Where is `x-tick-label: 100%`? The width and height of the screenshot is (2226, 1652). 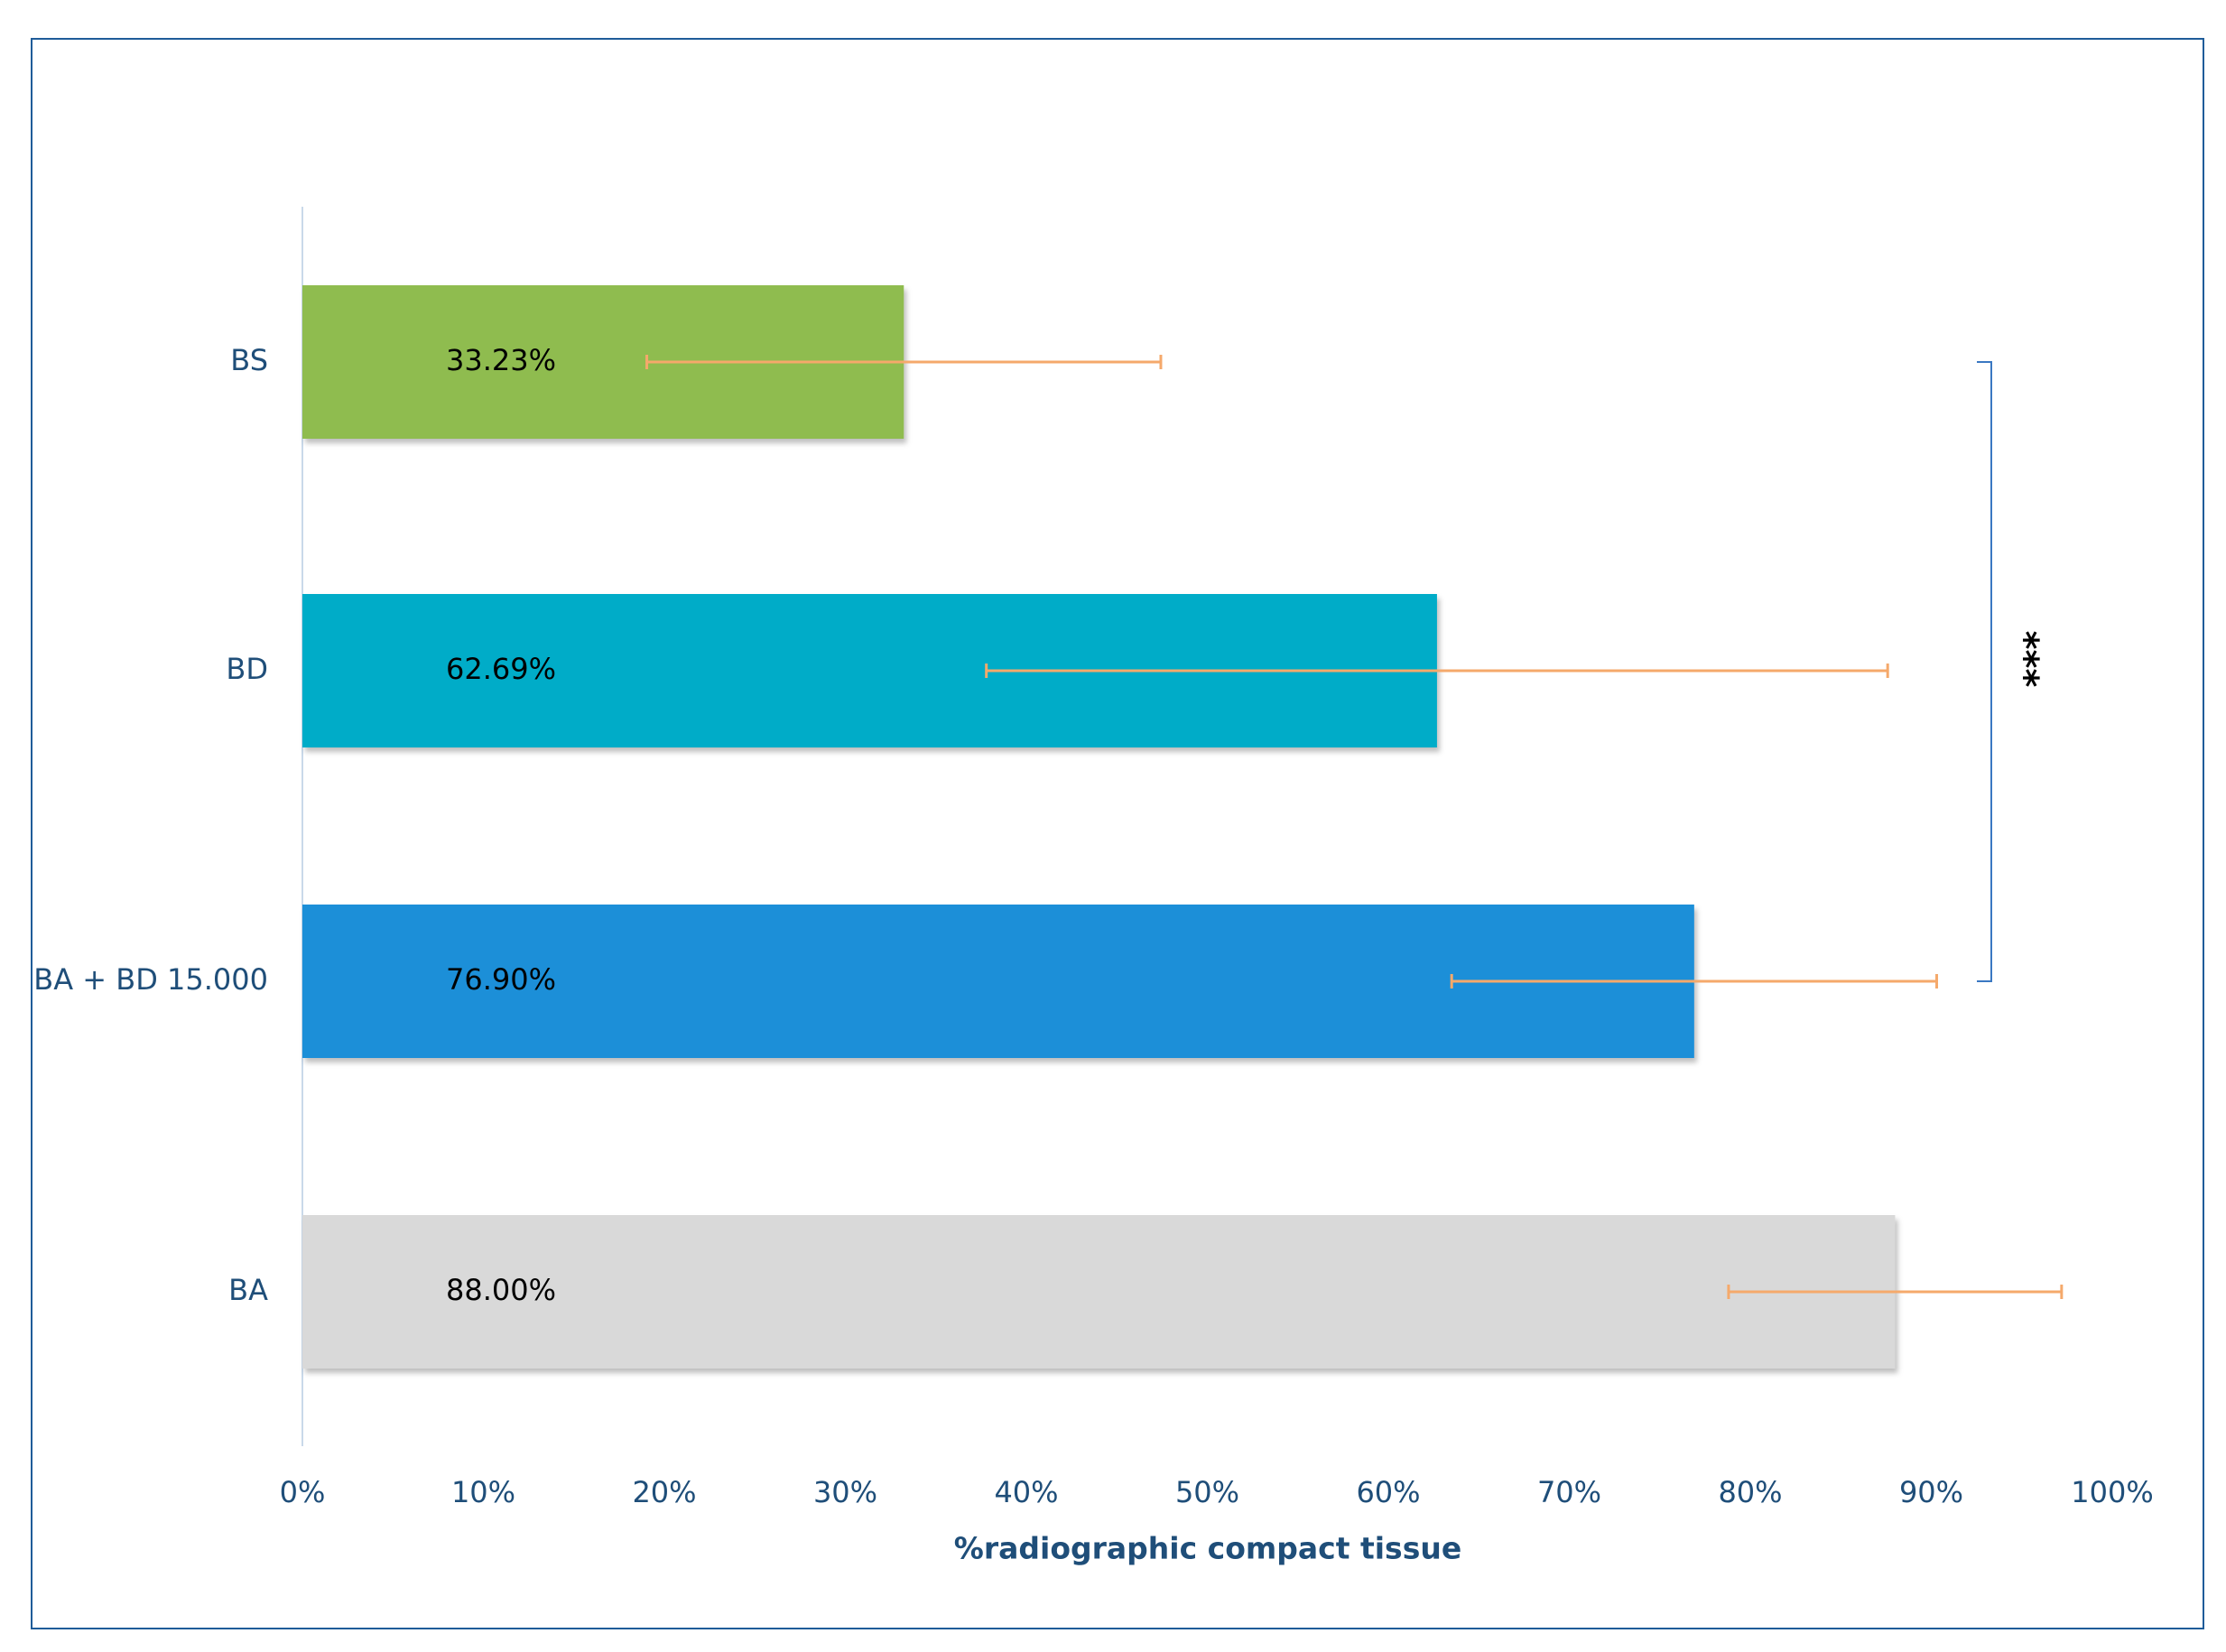
x-tick-label: 100% is located at coordinates (2112, 1492).